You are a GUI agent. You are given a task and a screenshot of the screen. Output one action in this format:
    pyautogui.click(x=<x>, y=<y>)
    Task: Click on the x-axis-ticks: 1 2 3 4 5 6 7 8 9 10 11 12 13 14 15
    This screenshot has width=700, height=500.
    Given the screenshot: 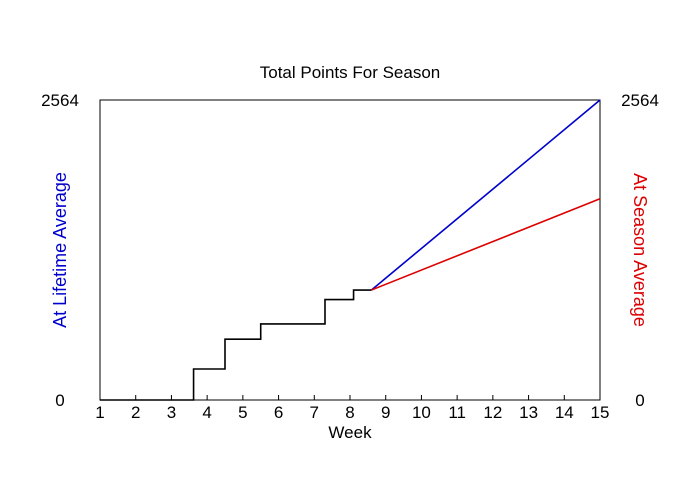 What is the action you would take?
    pyautogui.click(x=352, y=408)
    